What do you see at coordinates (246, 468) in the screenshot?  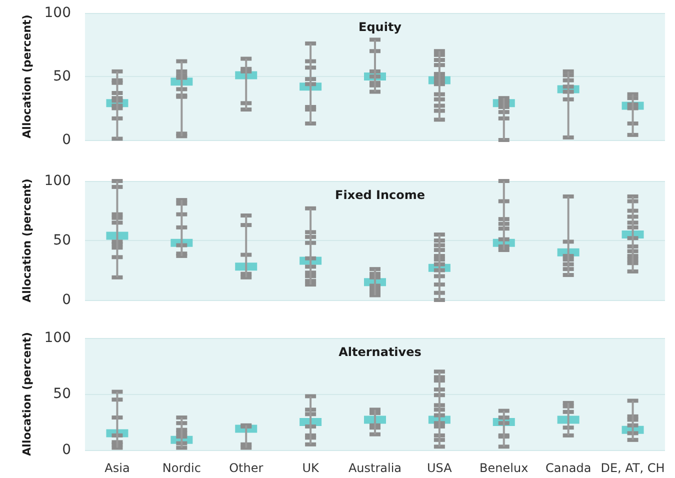 I see `x-tick-label: Other` at bounding box center [246, 468].